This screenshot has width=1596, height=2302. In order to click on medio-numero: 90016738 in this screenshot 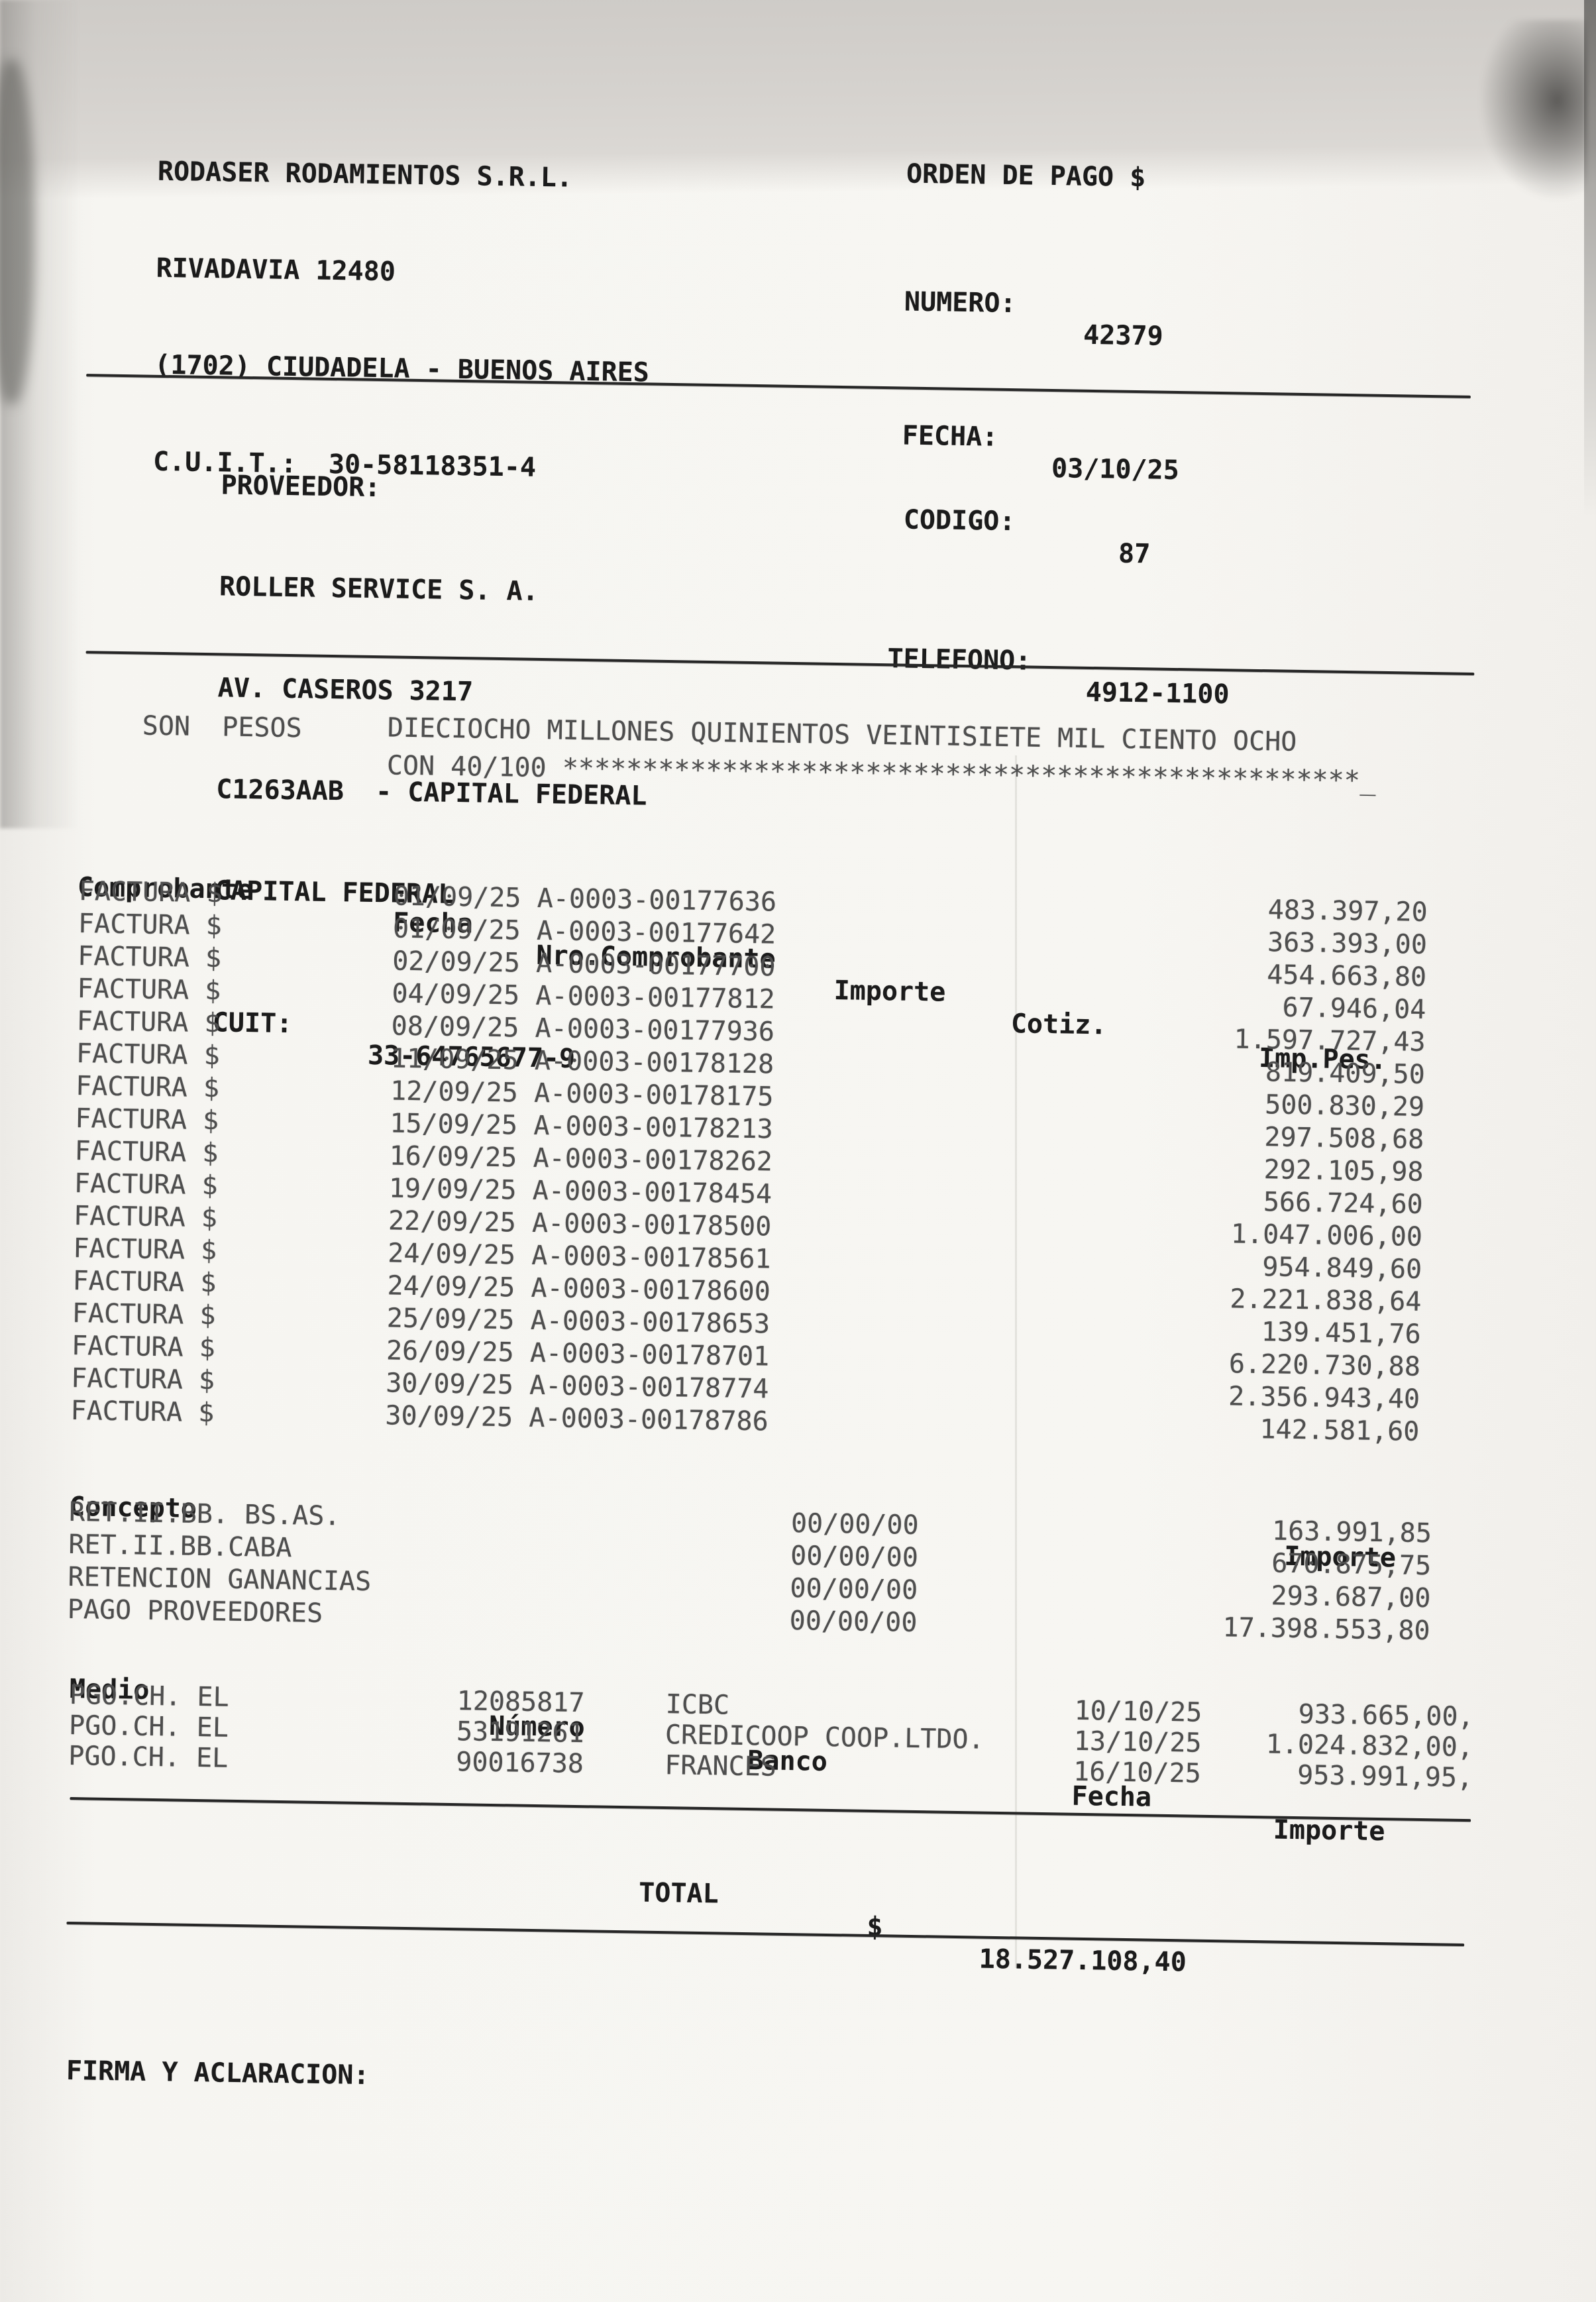, I will do `click(519, 1763)`.